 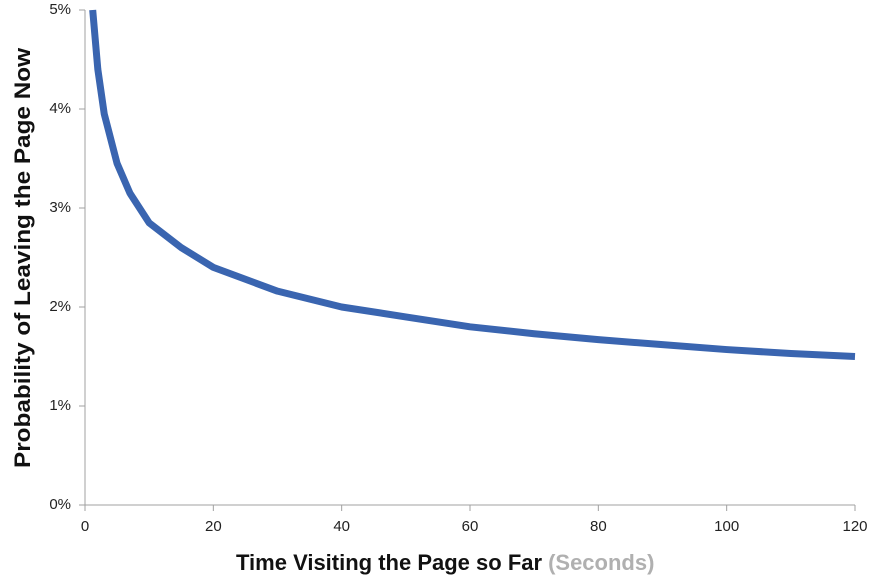 What do you see at coordinates (389, 562) in the screenshot?
I see `x-axis-title-main: Time Visiting the Page so Far` at bounding box center [389, 562].